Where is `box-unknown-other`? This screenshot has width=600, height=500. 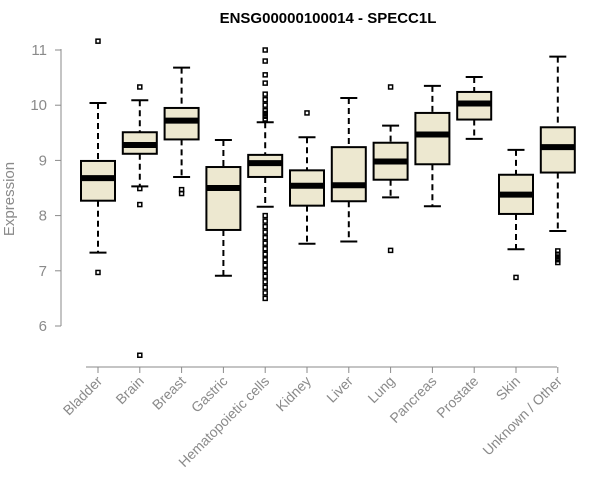 box-unknown-other is located at coordinates (557, 160).